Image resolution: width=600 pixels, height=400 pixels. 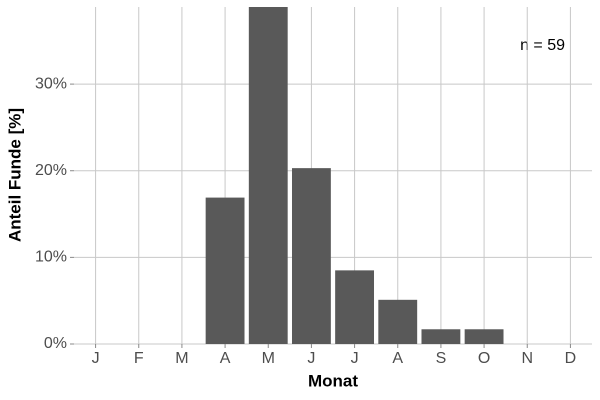 What do you see at coordinates (51, 170) in the screenshot?
I see `y-tick-label: 20%` at bounding box center [51, 170].